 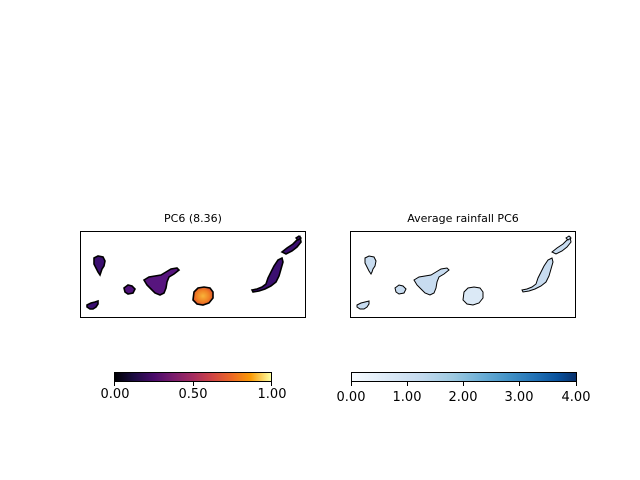 What do you see at coordinates (519, 397) in the screenshot?
I see `right-colorbar-label-3: 3.00` at bounding box center [519, 397].